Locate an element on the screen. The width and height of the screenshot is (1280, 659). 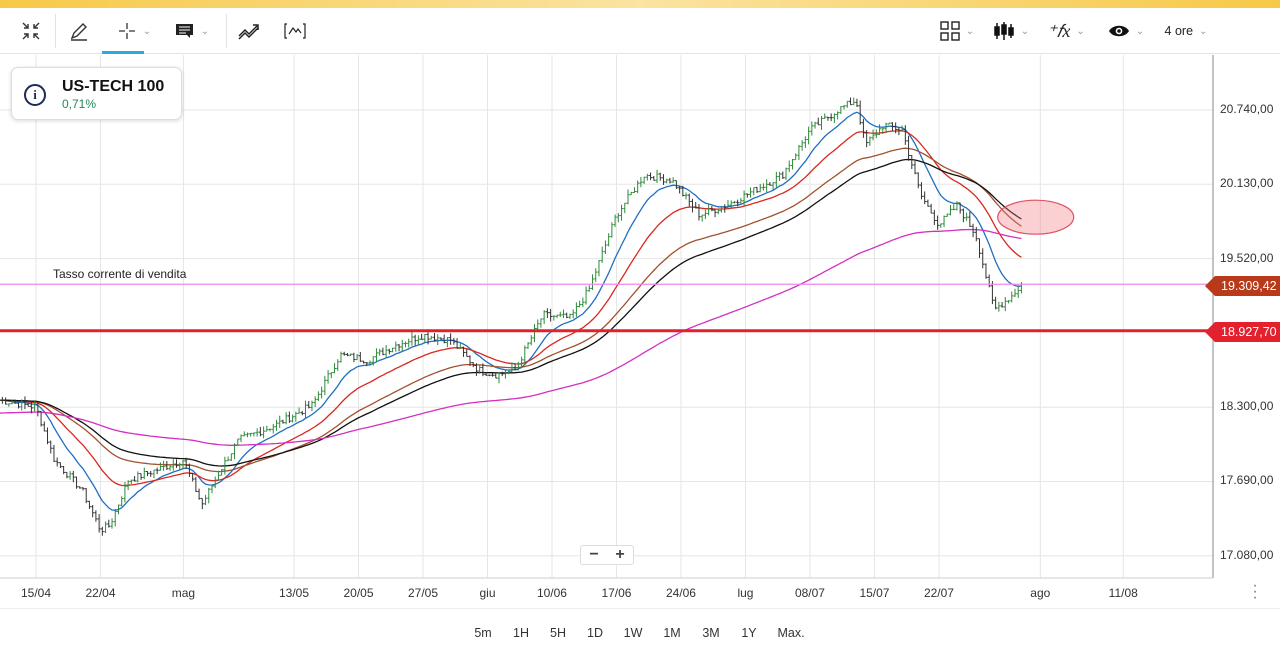
crosshair-tool-button: ⌄ is located at coordinates (134, 31).